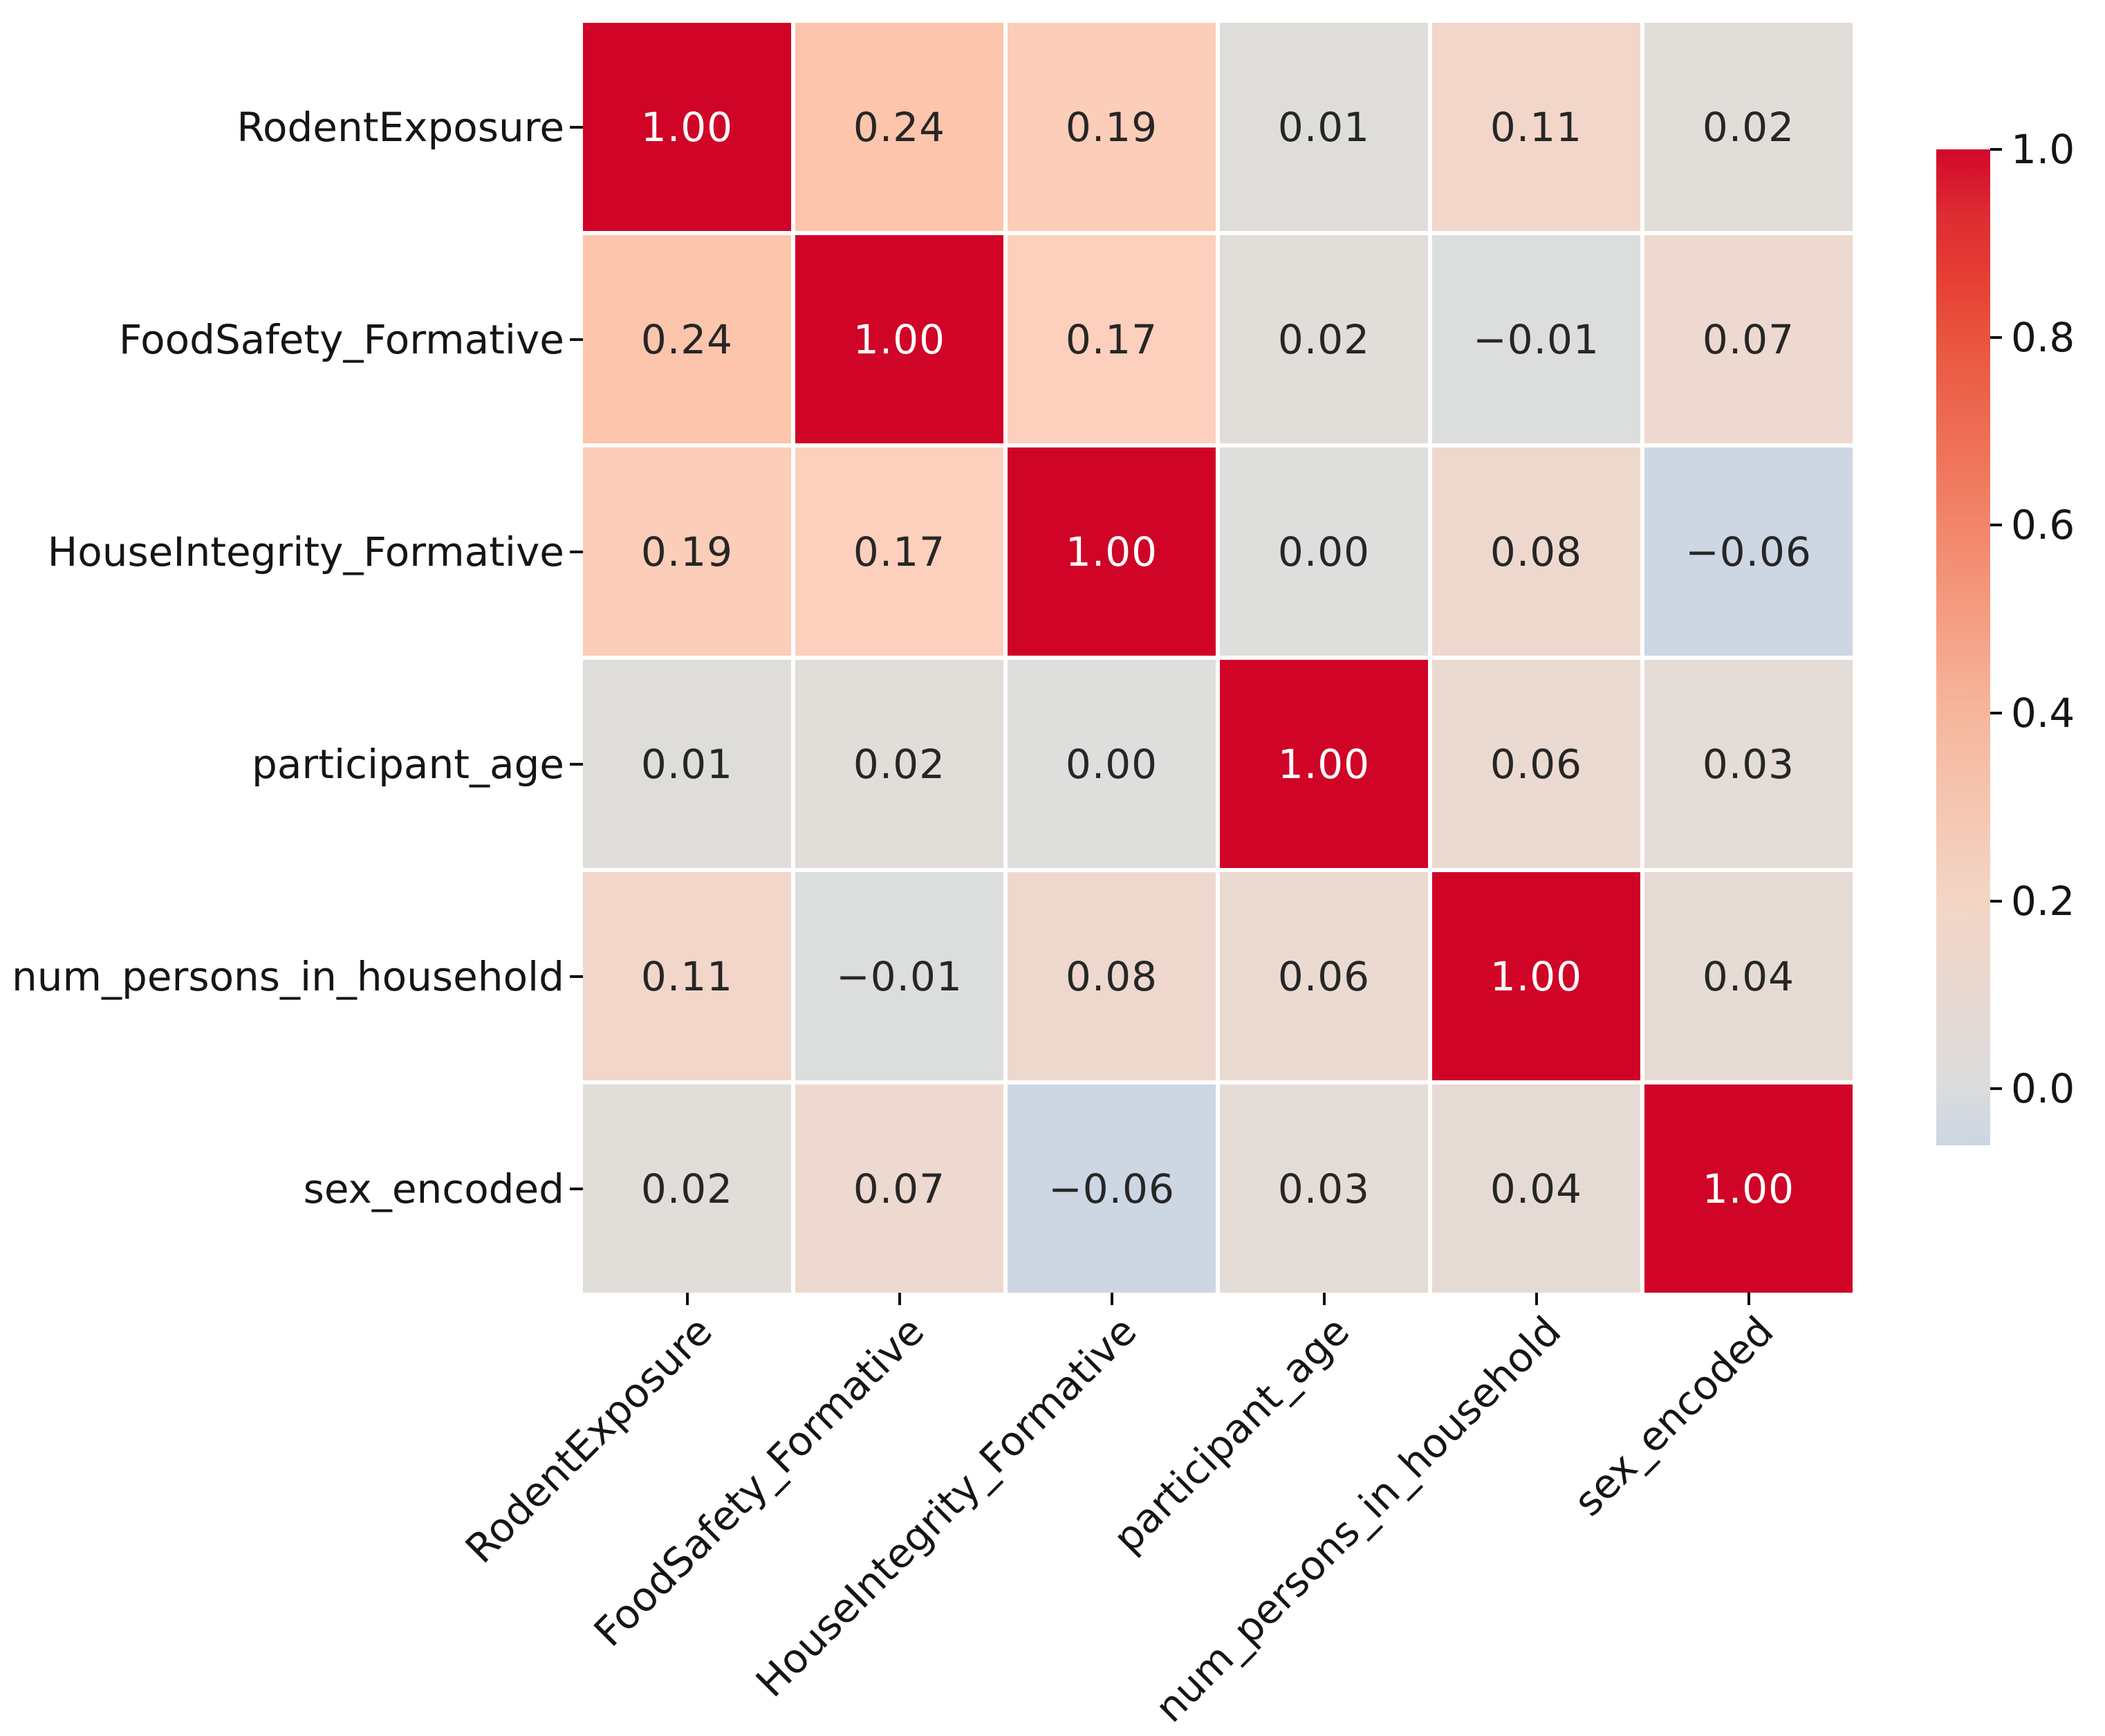 The width and height of the screenshot is (2105, 1736). I want to click on cell-value: 0.00, so click(1324, 551).